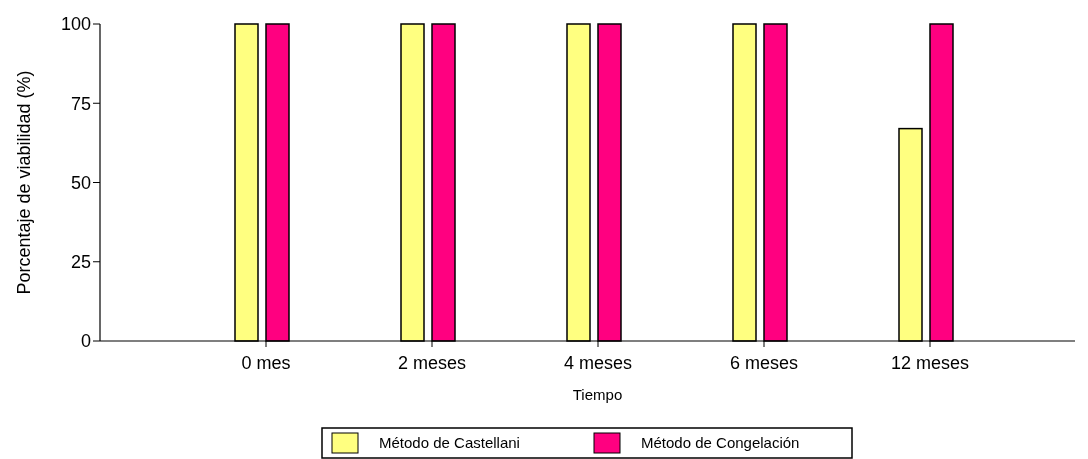  Describe the element at coordinates (449, 443) in the screenshot. I see `legend-label: Método de Castellani` at that location.